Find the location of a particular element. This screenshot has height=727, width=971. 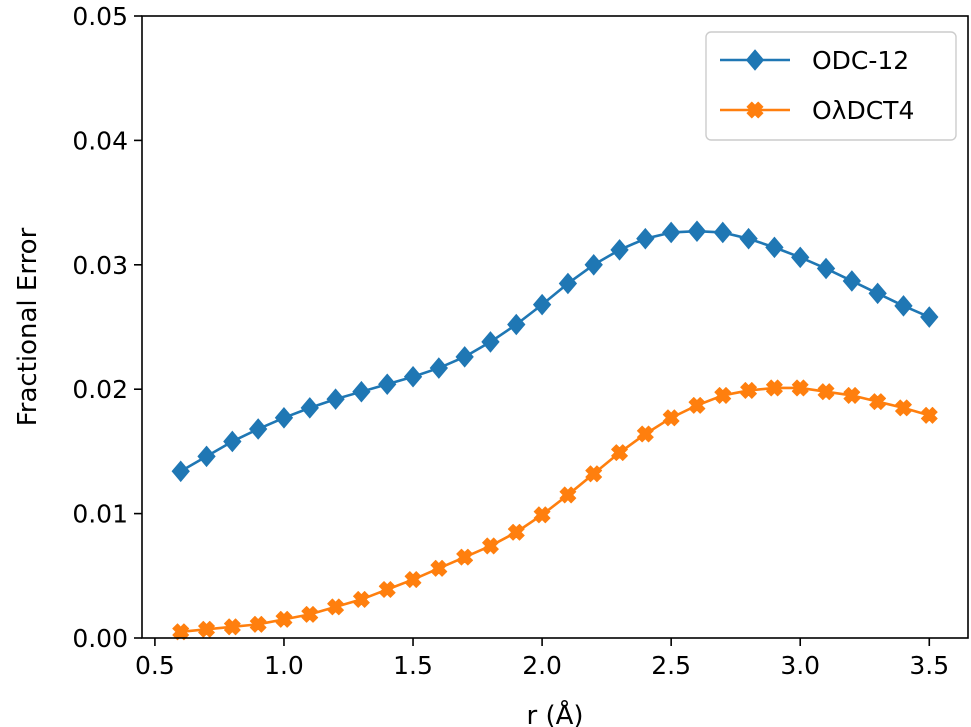

x-axis-ticks: 0.5 1.0 1.5 2.0 2.5 3.0 3.5 is located at coordinates (542, 659).